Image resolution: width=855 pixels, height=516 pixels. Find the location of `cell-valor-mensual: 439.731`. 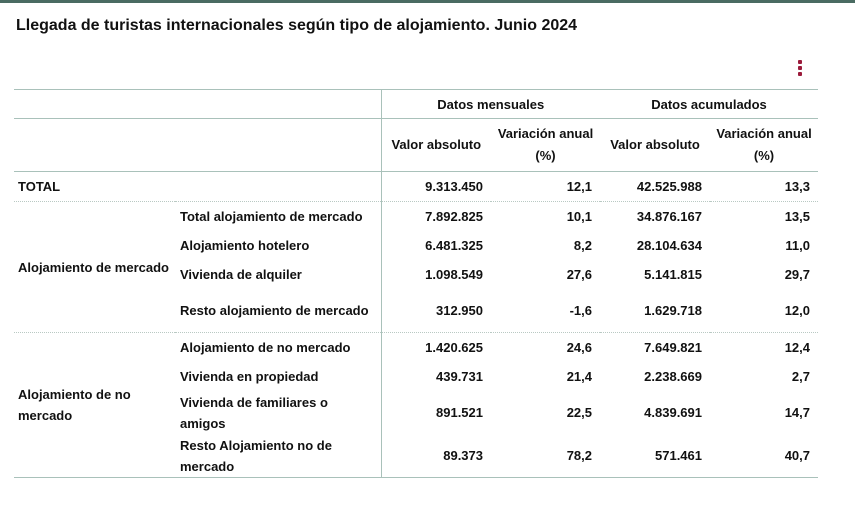

cell-valor-mensual: 439.731 is located at coordinates (459, 376).